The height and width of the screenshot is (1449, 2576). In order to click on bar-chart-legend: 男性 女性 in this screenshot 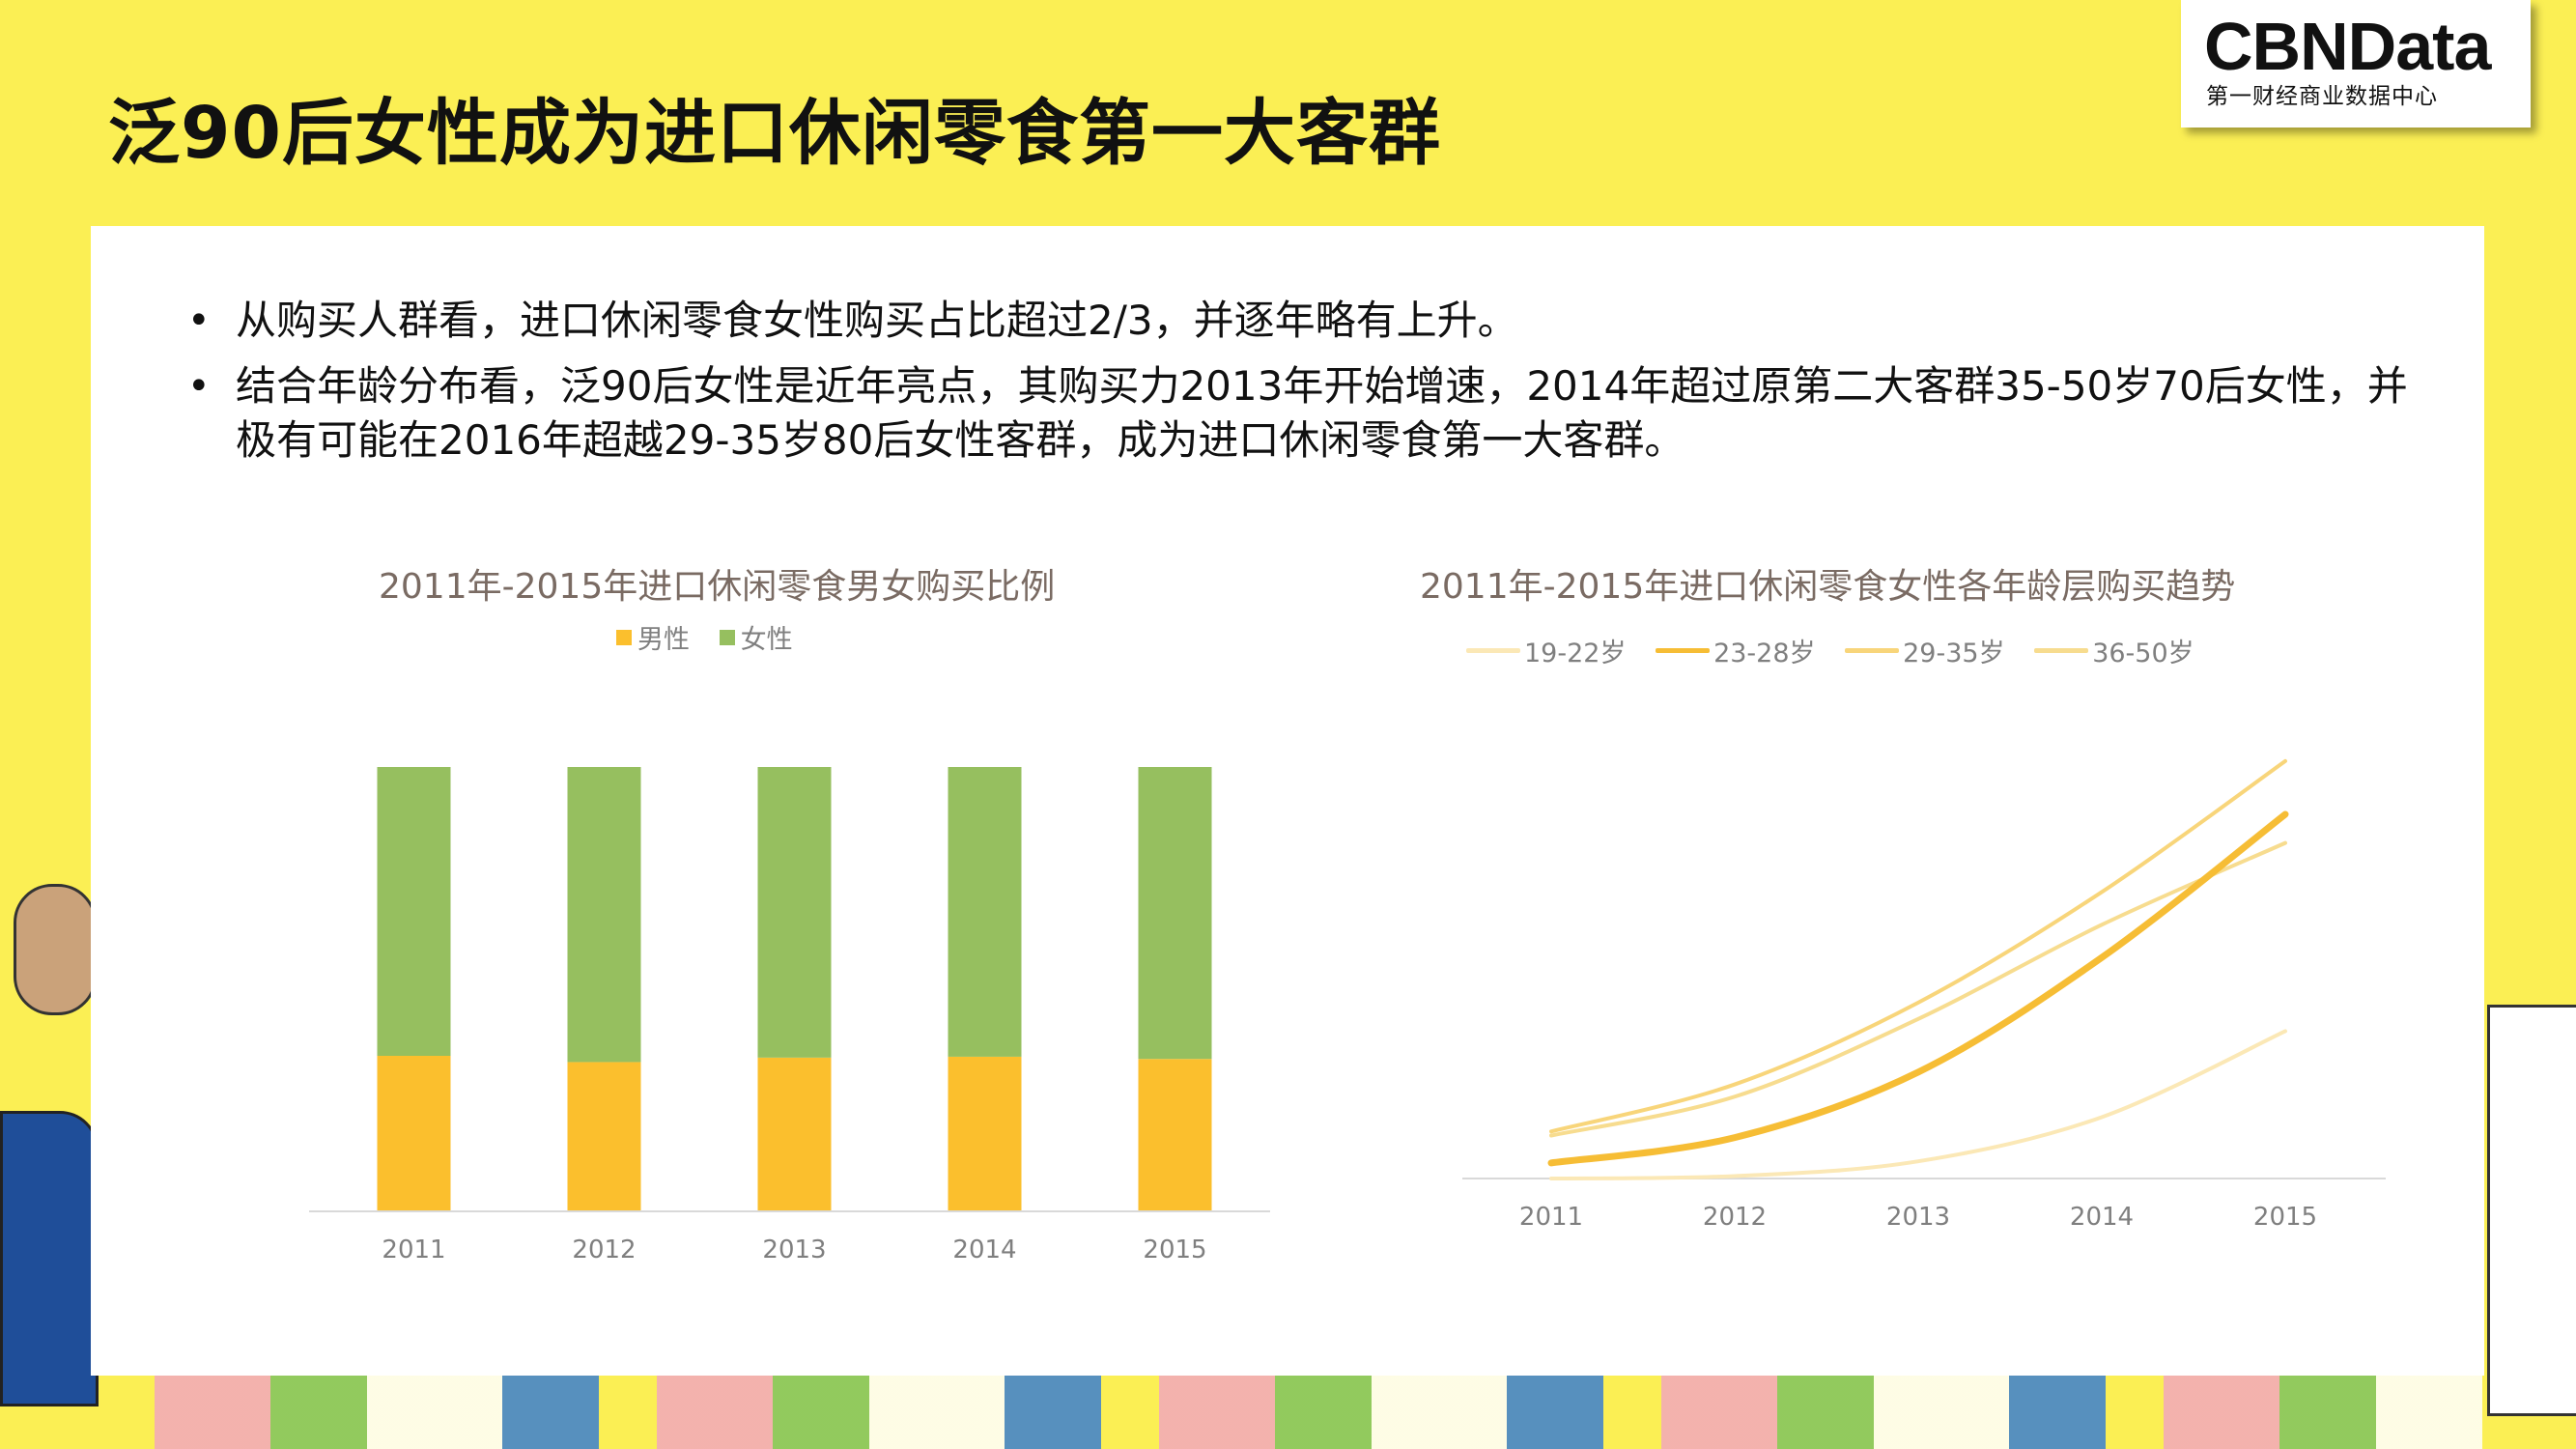, I will do `click(715, 637)`.